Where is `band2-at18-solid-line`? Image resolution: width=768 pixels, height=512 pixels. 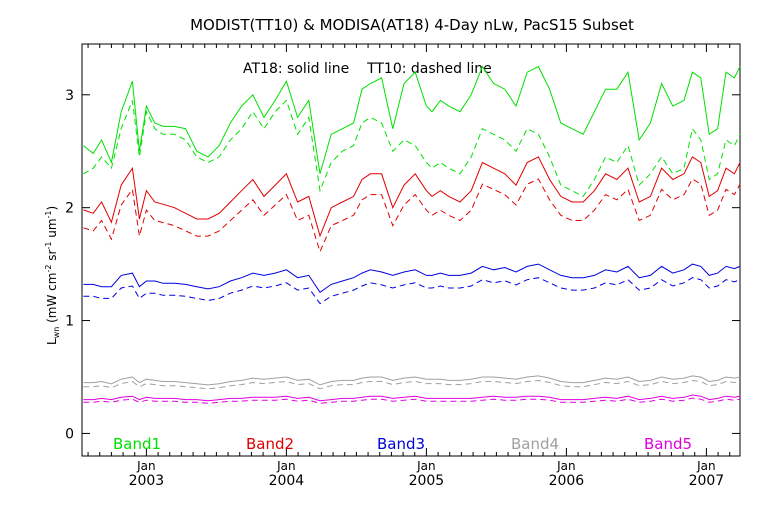 band2-at18-solid-line is located at coordinates (412, 197).